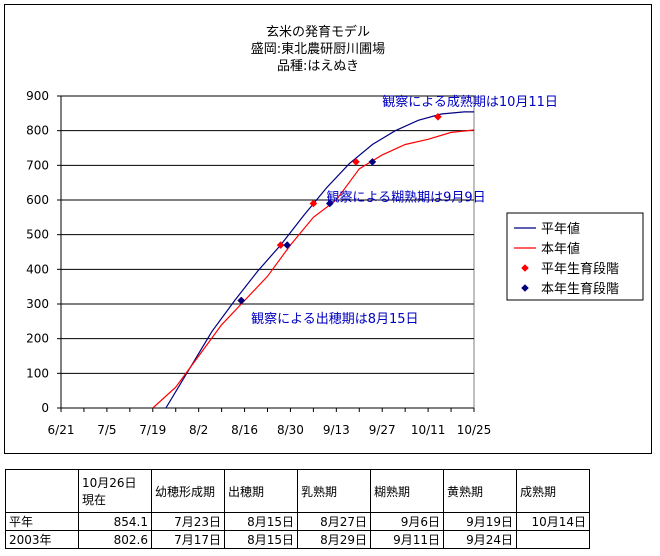  What do you see at coordinates (318, 66) in the screenshot?
I see `chart-title-line: 品種:はえぬき` at bounding box center [318, 66].